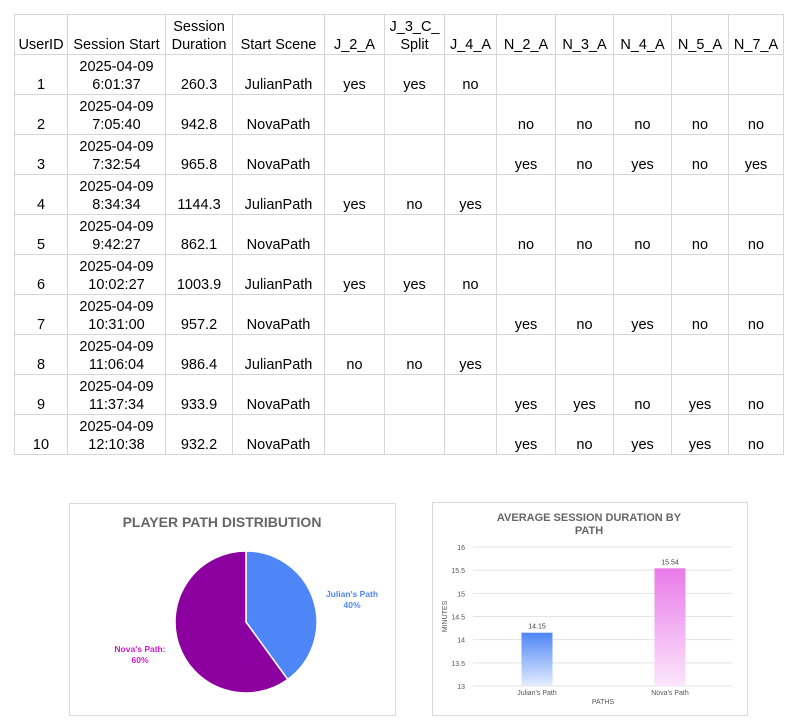  I want to click on user-id-cell: 8, so click(41, 354).